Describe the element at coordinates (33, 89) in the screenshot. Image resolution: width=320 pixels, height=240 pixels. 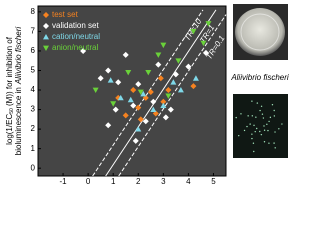
I see `y-tick-label: 4` at that location.